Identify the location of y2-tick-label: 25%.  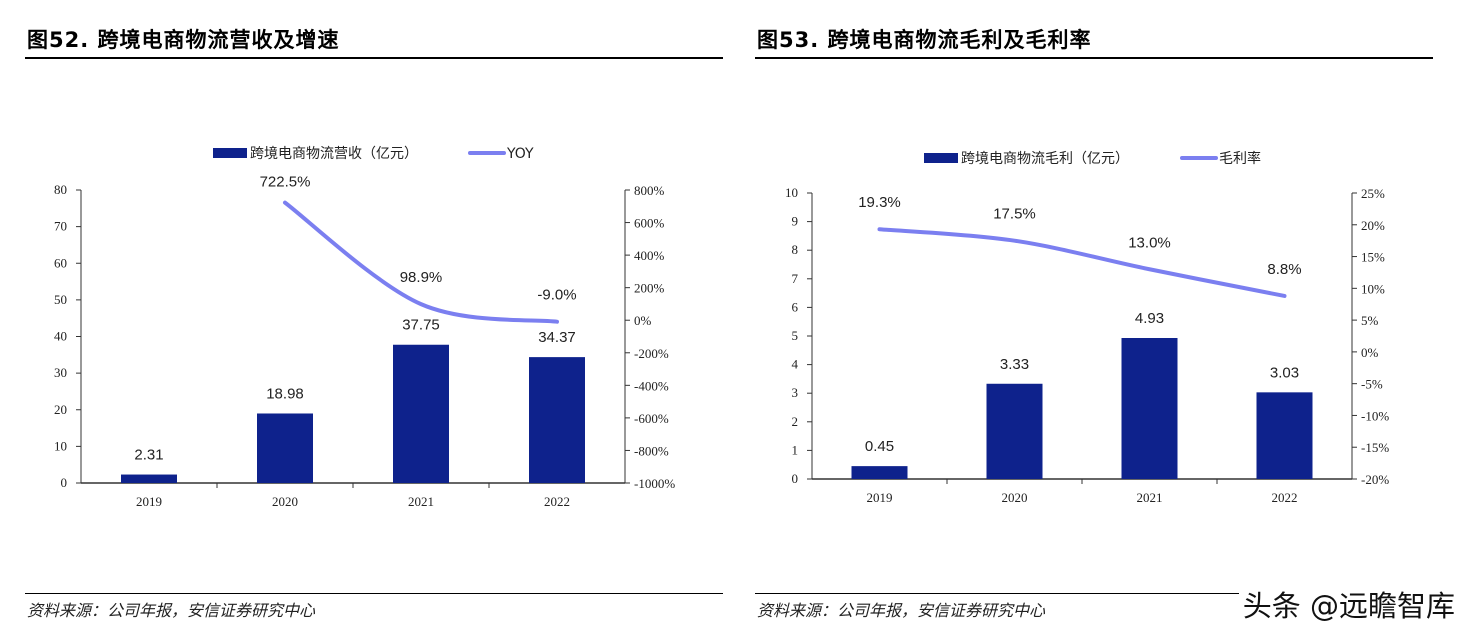
(1373, 193).